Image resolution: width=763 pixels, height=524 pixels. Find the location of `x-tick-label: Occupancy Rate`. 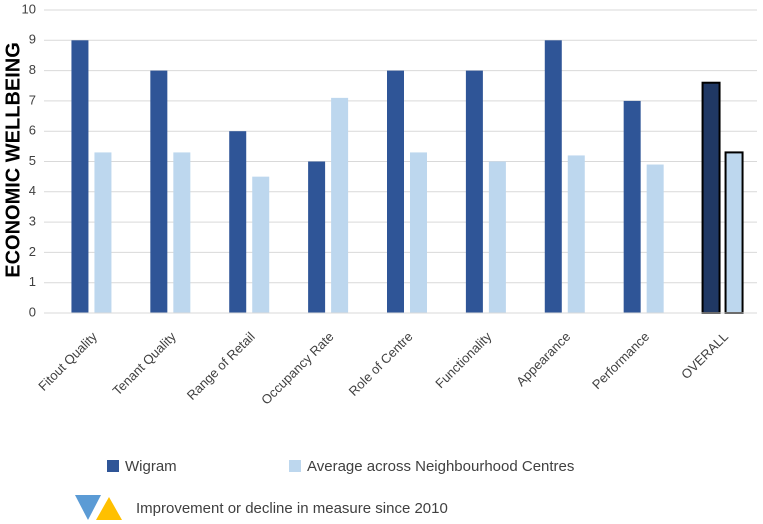

x-tick-label: Occupancy Rate is located at coordinates (297, 368).